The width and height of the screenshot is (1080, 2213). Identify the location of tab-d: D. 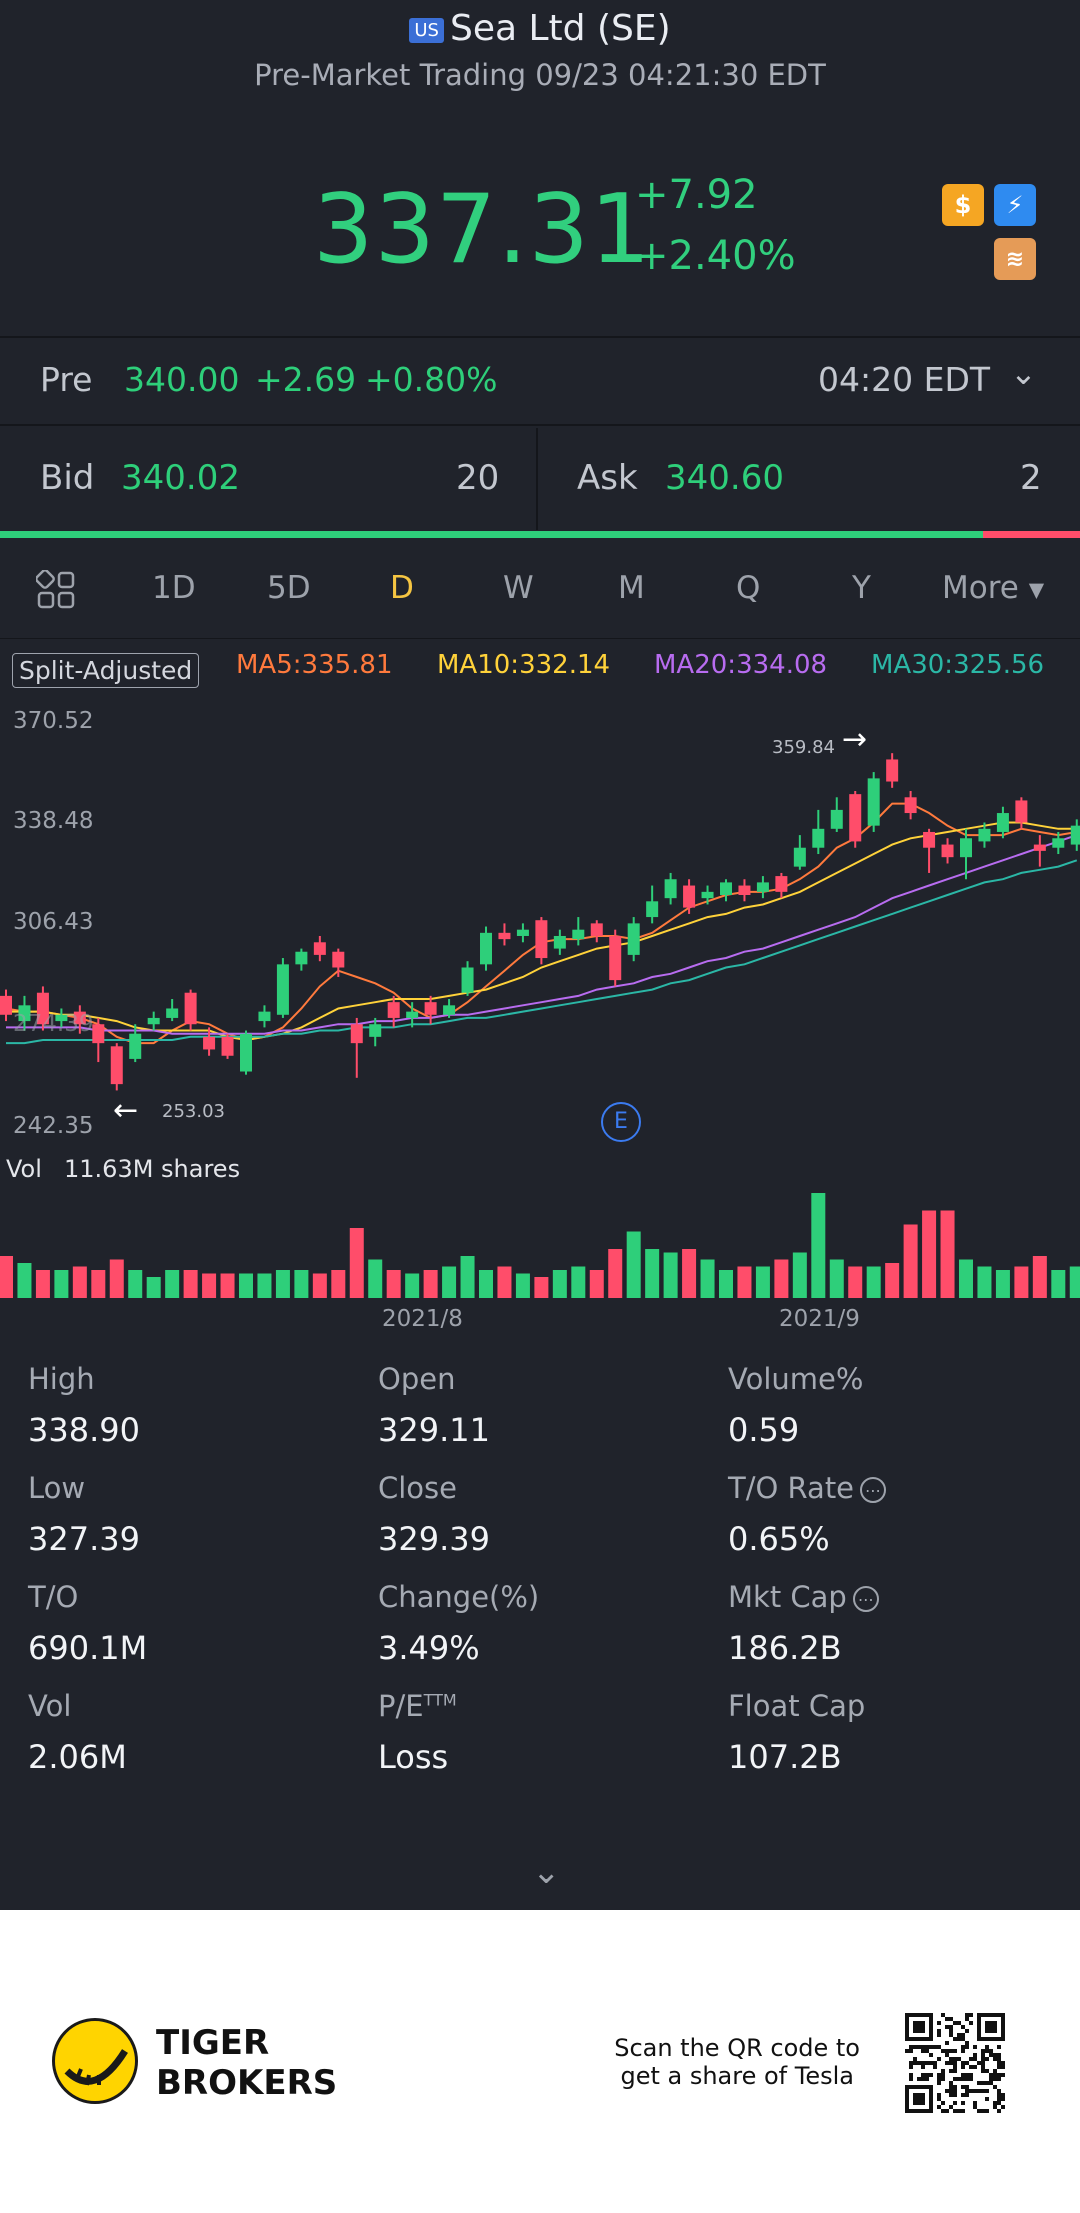
(402, 588).